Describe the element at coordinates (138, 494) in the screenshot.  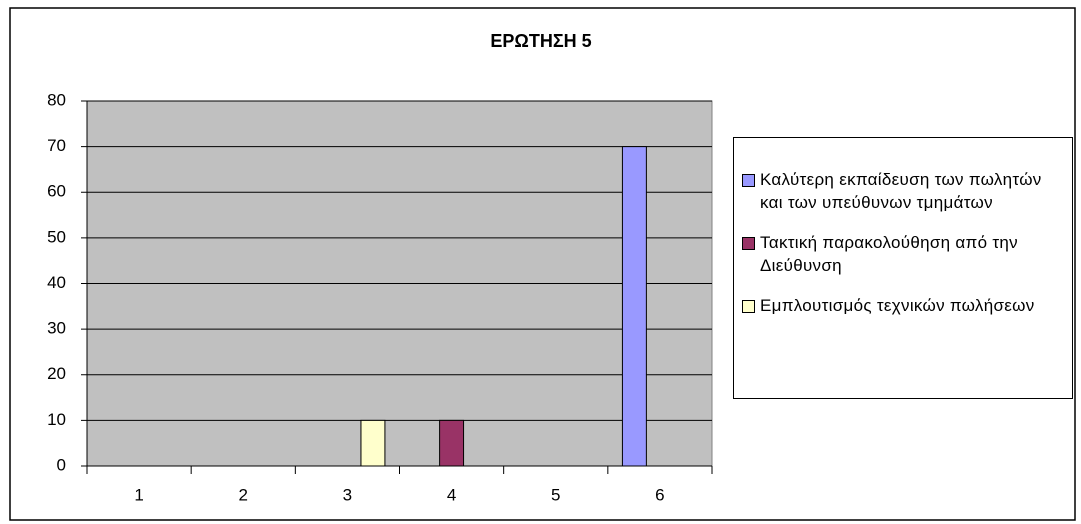
I see `x-tick-label: 1` at that location.